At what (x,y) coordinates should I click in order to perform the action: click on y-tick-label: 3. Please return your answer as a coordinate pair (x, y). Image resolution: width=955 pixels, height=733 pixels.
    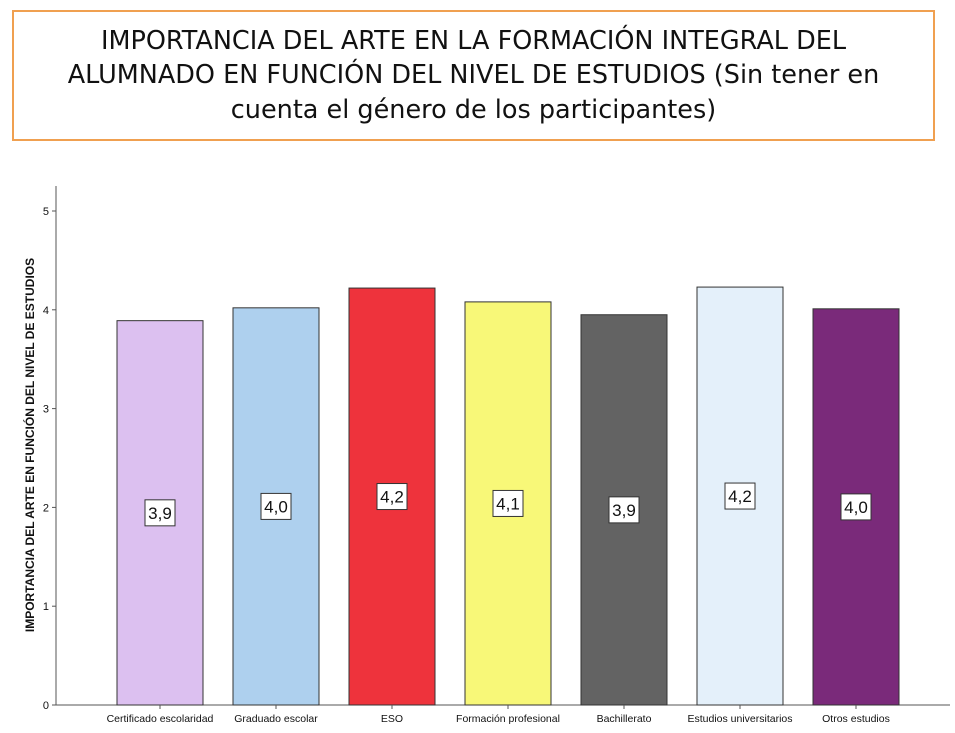
    Looking at the image, I should click on (46, 410).